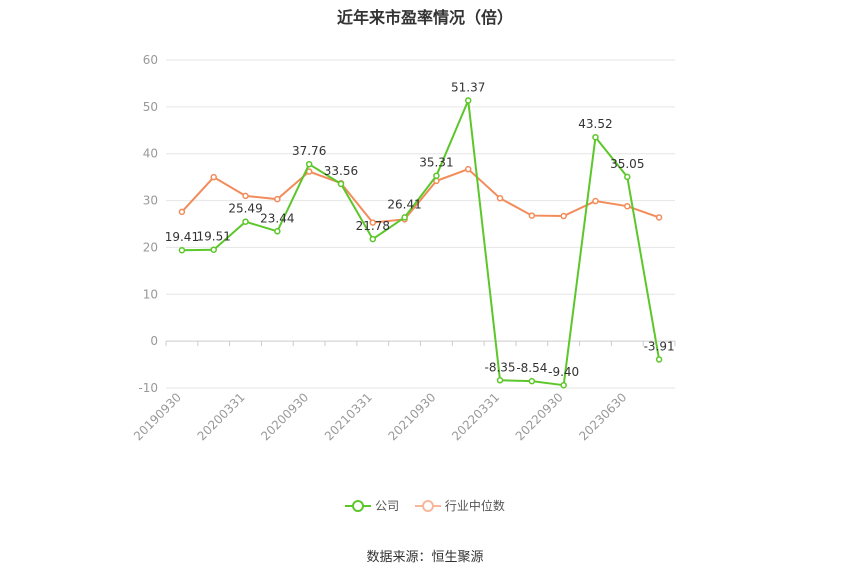  What do you see at coordinates (358, 505) in the screenshot?
I see `legend-swatch-company` at bounding box center [358, 505].